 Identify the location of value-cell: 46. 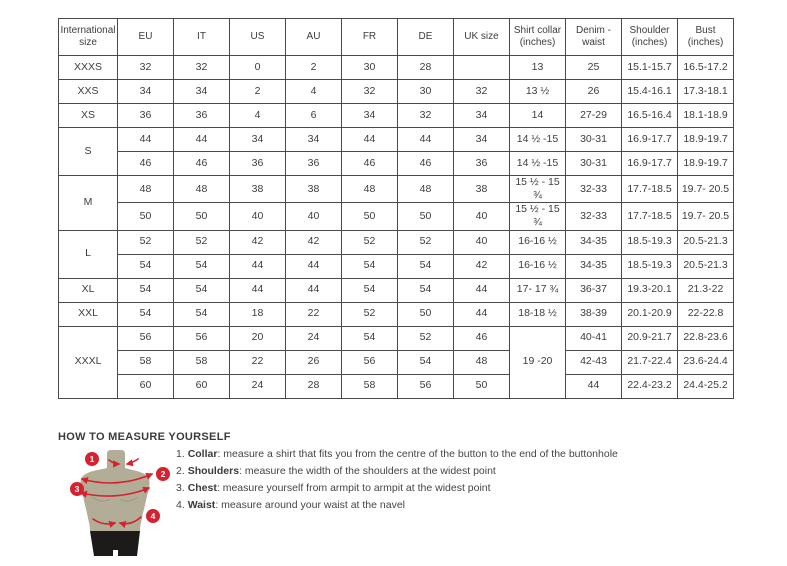
(201, 163).